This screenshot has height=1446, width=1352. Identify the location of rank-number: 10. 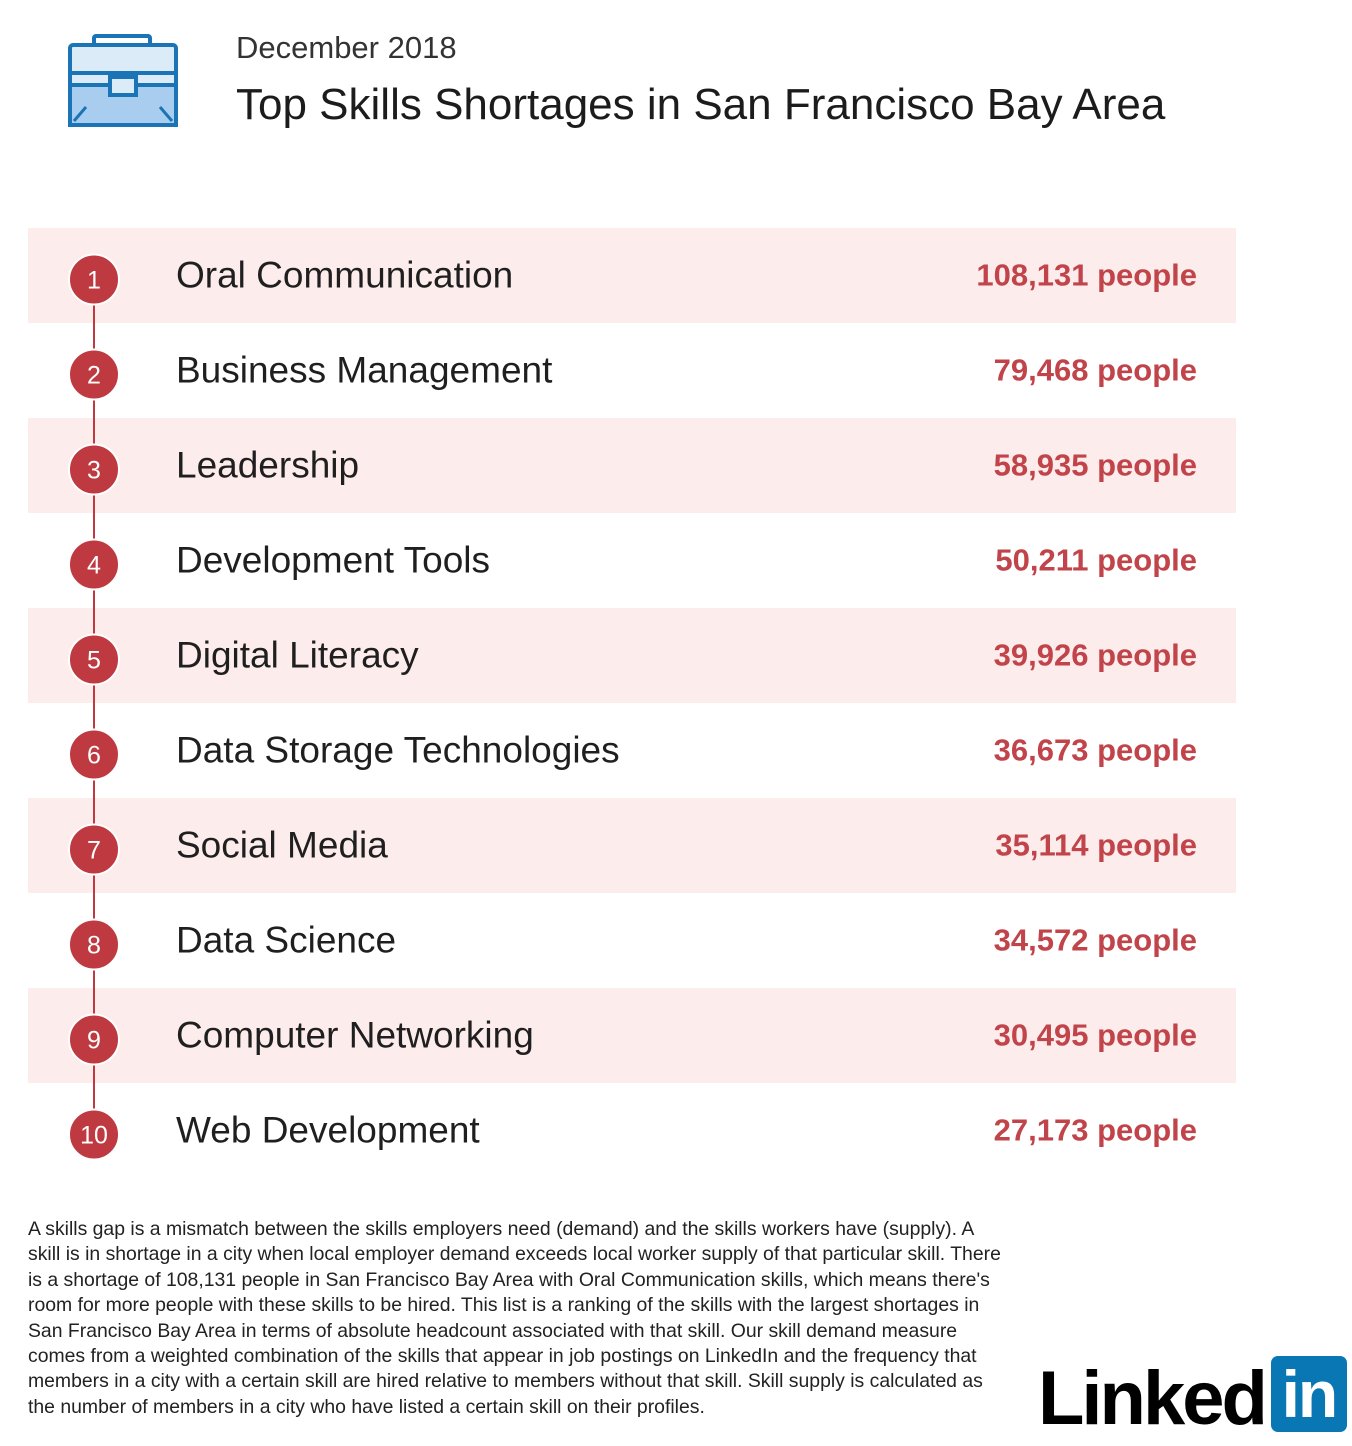
(94, 1136).